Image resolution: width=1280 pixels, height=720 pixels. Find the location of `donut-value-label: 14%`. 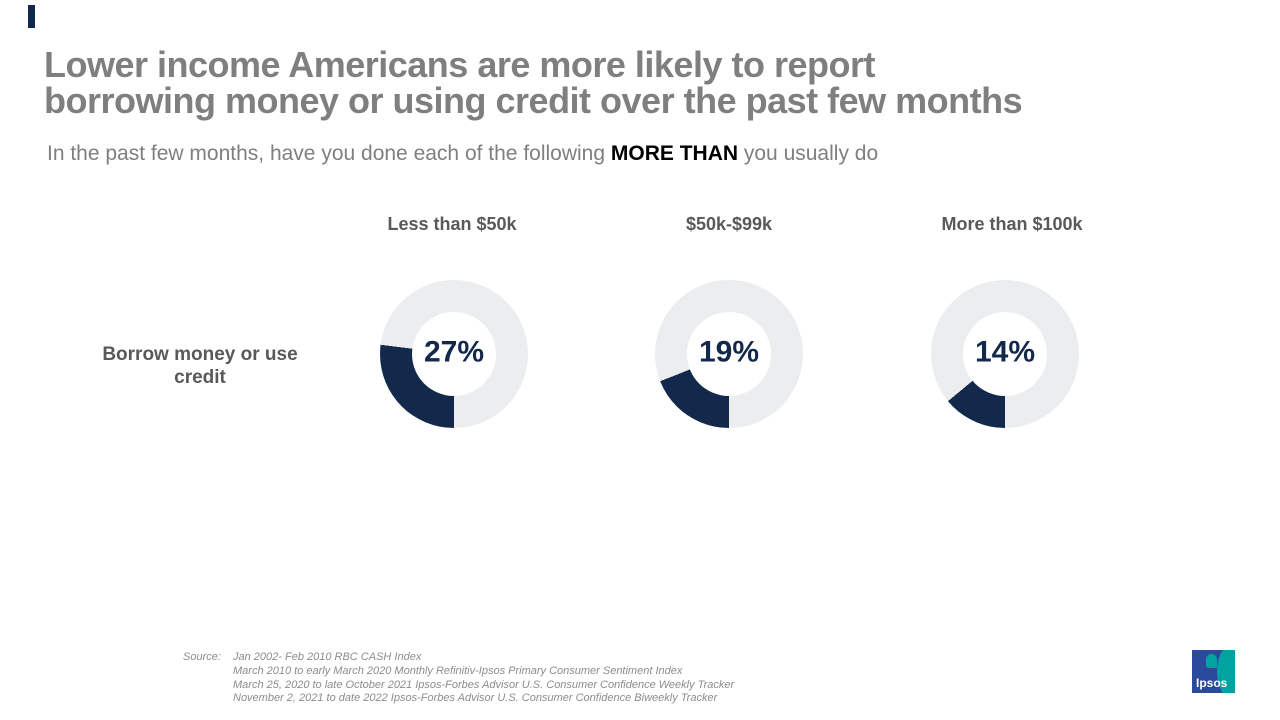

donut-value-label: 14% is located at coordinates (1005, 352).